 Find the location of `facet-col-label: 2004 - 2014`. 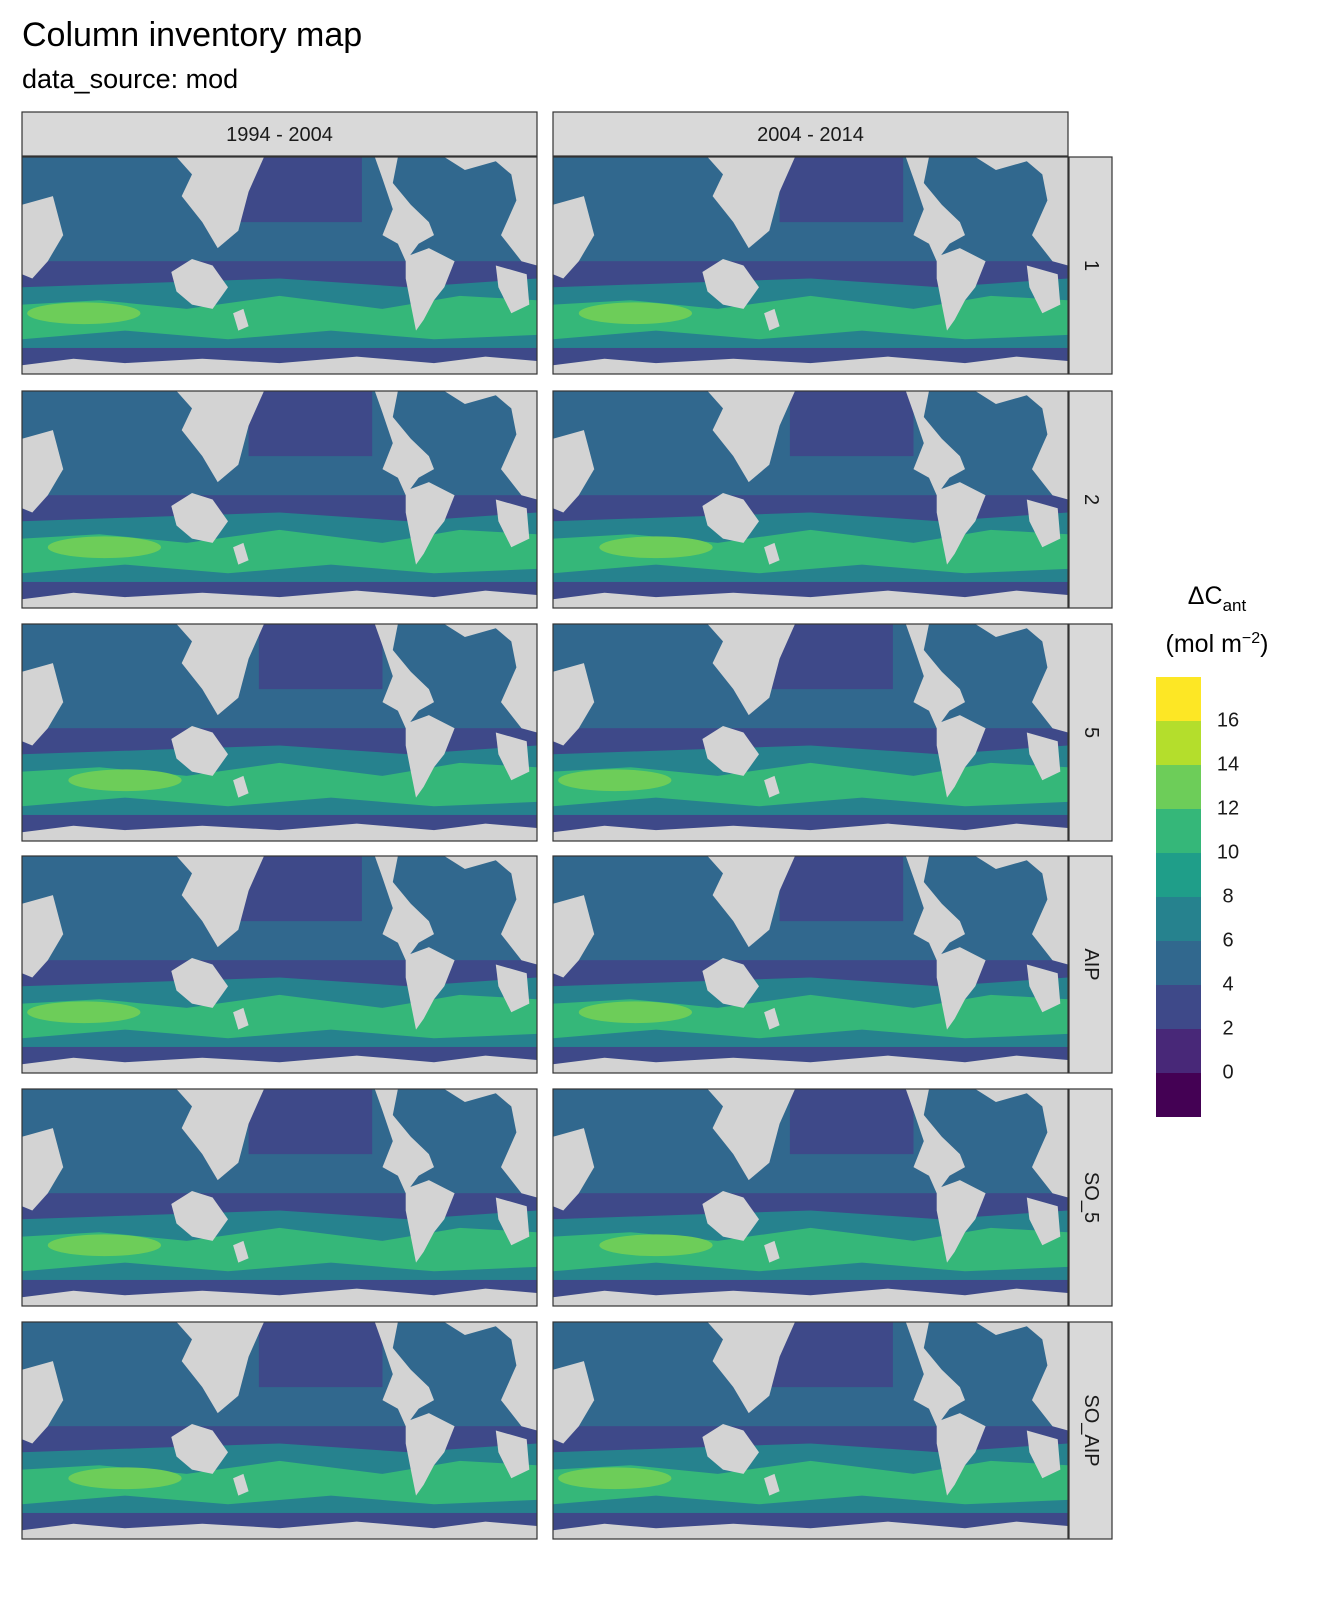

facet-col-label: 2004 - 2014 is located at coordinates (810, 135).